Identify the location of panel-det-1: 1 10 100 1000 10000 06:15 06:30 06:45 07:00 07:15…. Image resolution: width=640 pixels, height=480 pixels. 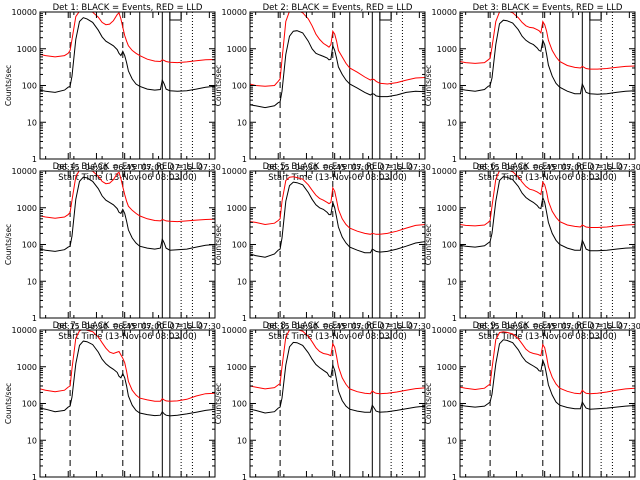
(112, 93).